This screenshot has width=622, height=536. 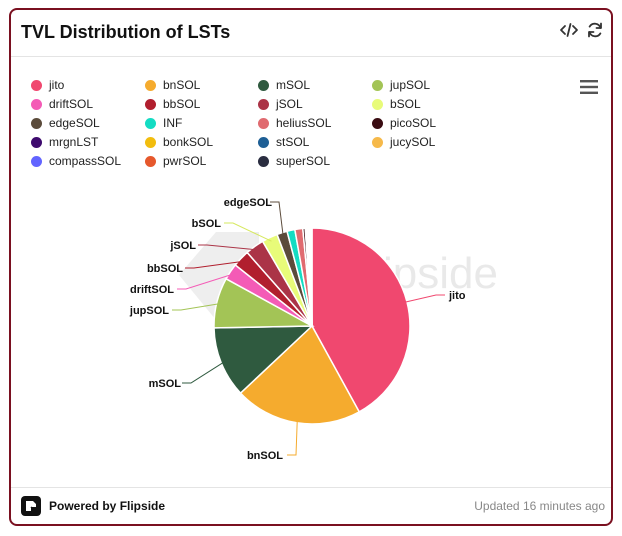 I want to click on pie-label-jito: jito, so click(x=457, y=296).